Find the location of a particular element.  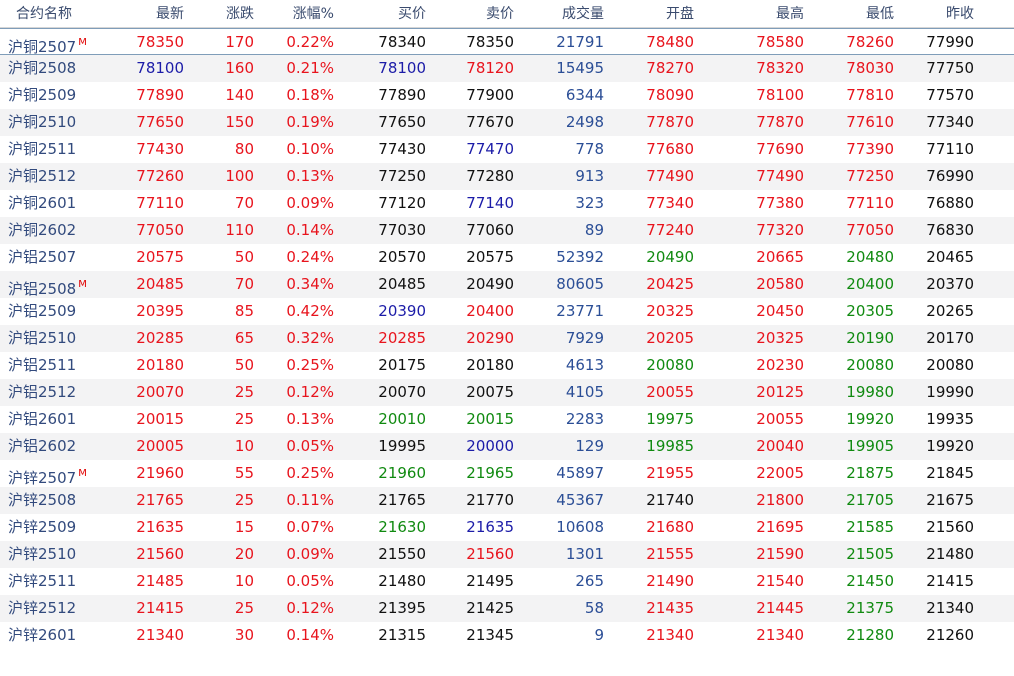

last-price: 77050 is located at coordinates (160, 230).